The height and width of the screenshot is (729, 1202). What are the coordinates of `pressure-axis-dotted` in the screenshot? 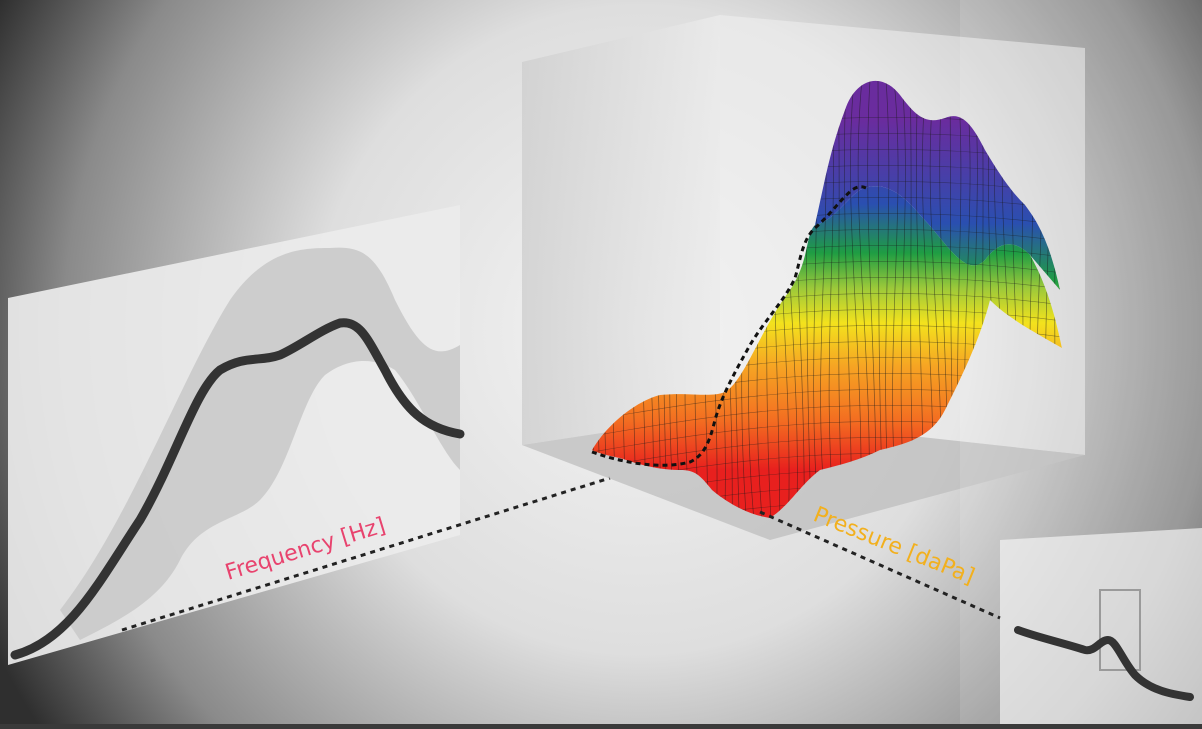 It's located at (880, 565).